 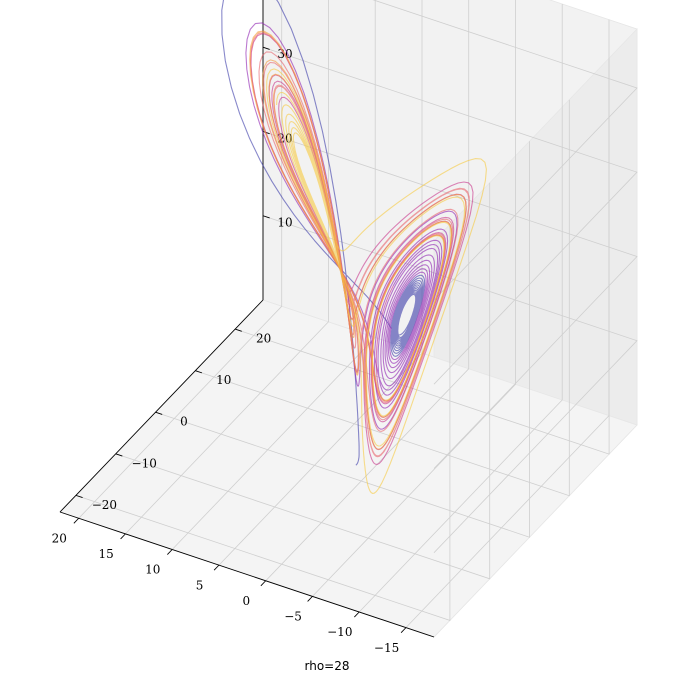 I want to click on y-tick-label: 20, so click(x=263, y=339).